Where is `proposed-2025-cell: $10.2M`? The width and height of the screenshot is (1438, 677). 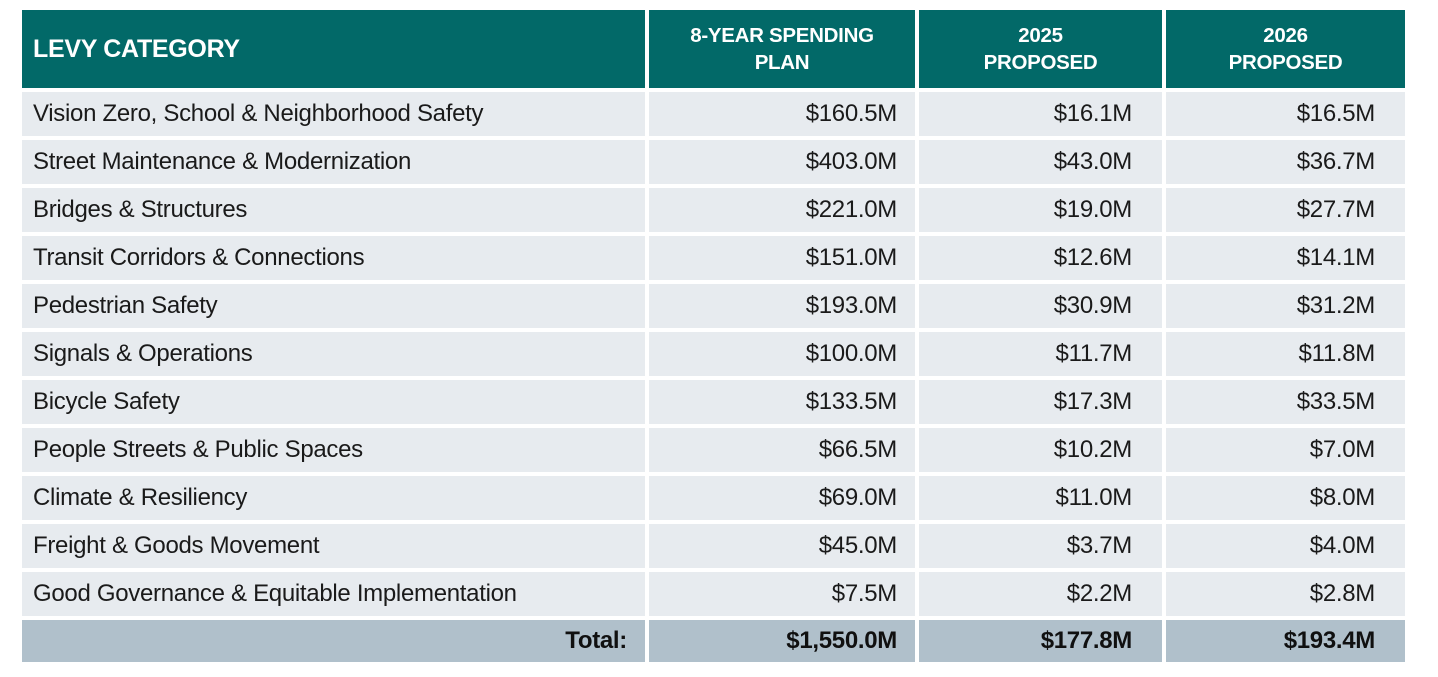
proposed-2025-cell: $10.2M is located at coordinates (1040, 450).